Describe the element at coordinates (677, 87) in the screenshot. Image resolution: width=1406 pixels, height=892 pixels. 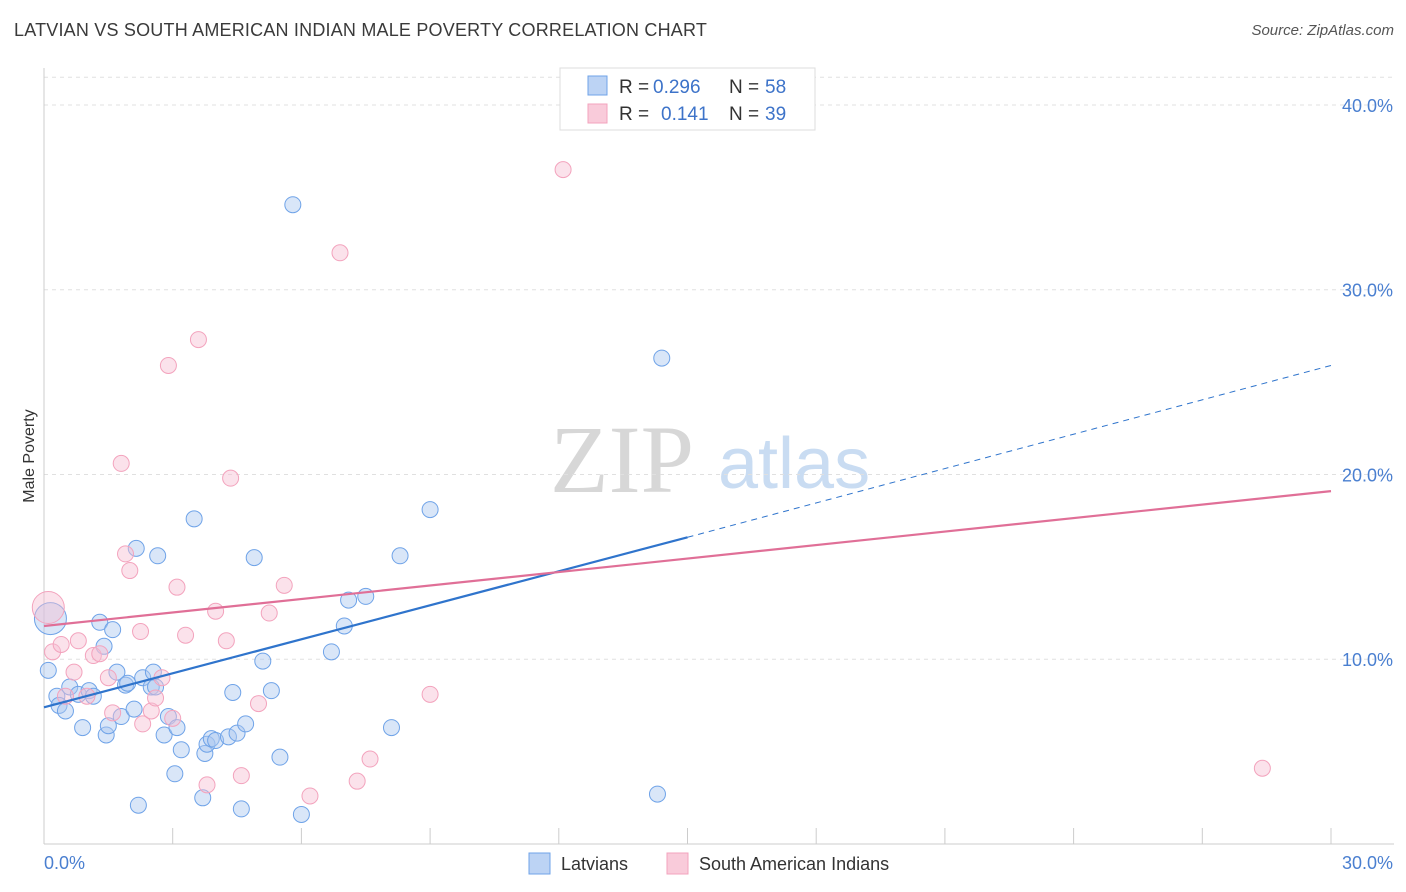
I see `legend-r-value-1: 0.296` at that location.